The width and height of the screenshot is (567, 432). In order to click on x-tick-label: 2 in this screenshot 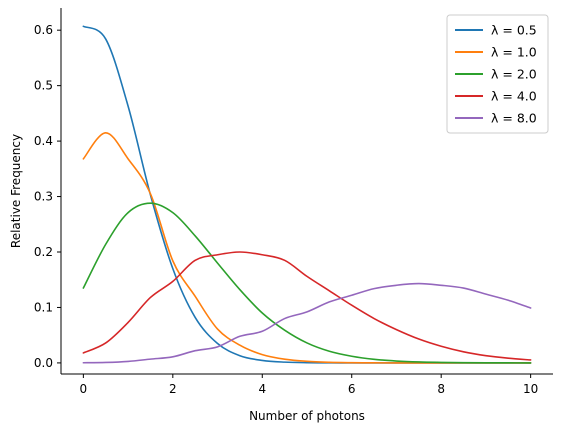, I will do `click(173, 389)`.